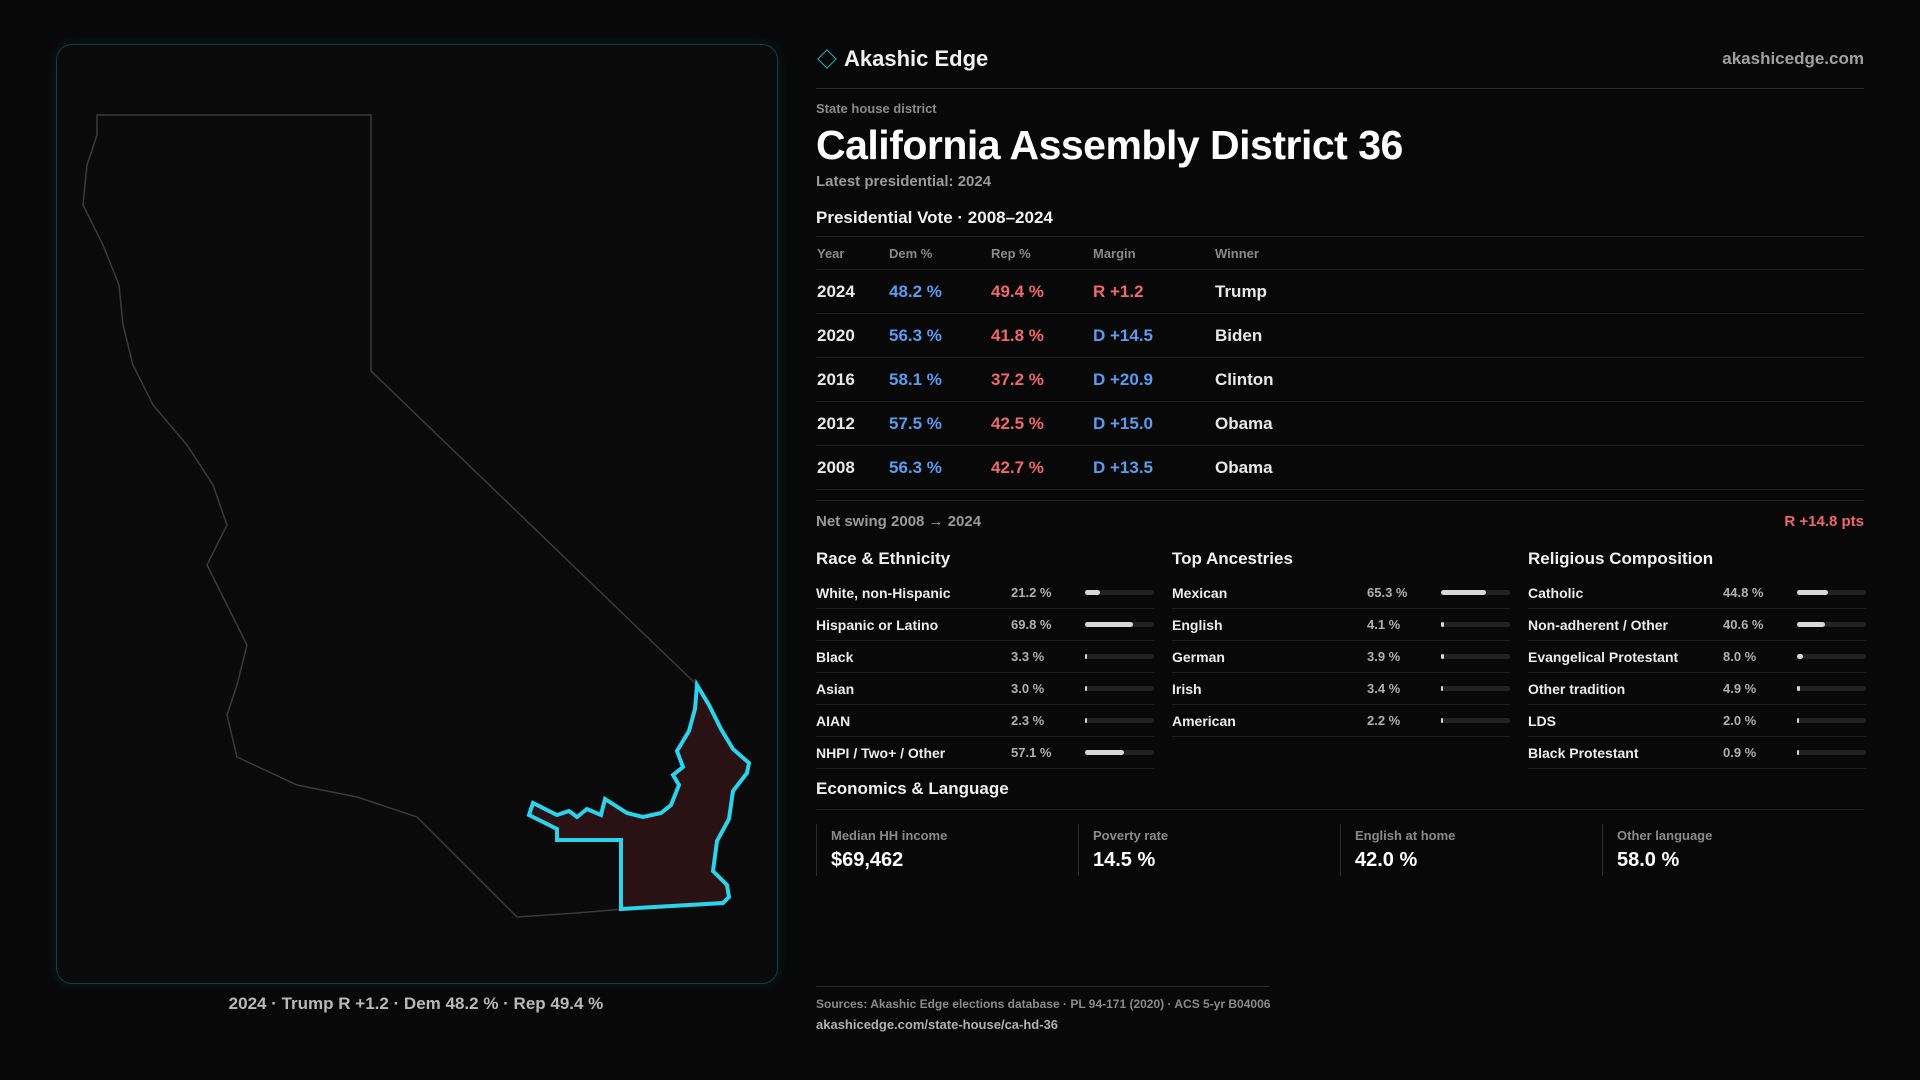  Describe the element at coordinates (1341, 721) in the screenshot. I see `list-item: American 2.2 %` at that location.